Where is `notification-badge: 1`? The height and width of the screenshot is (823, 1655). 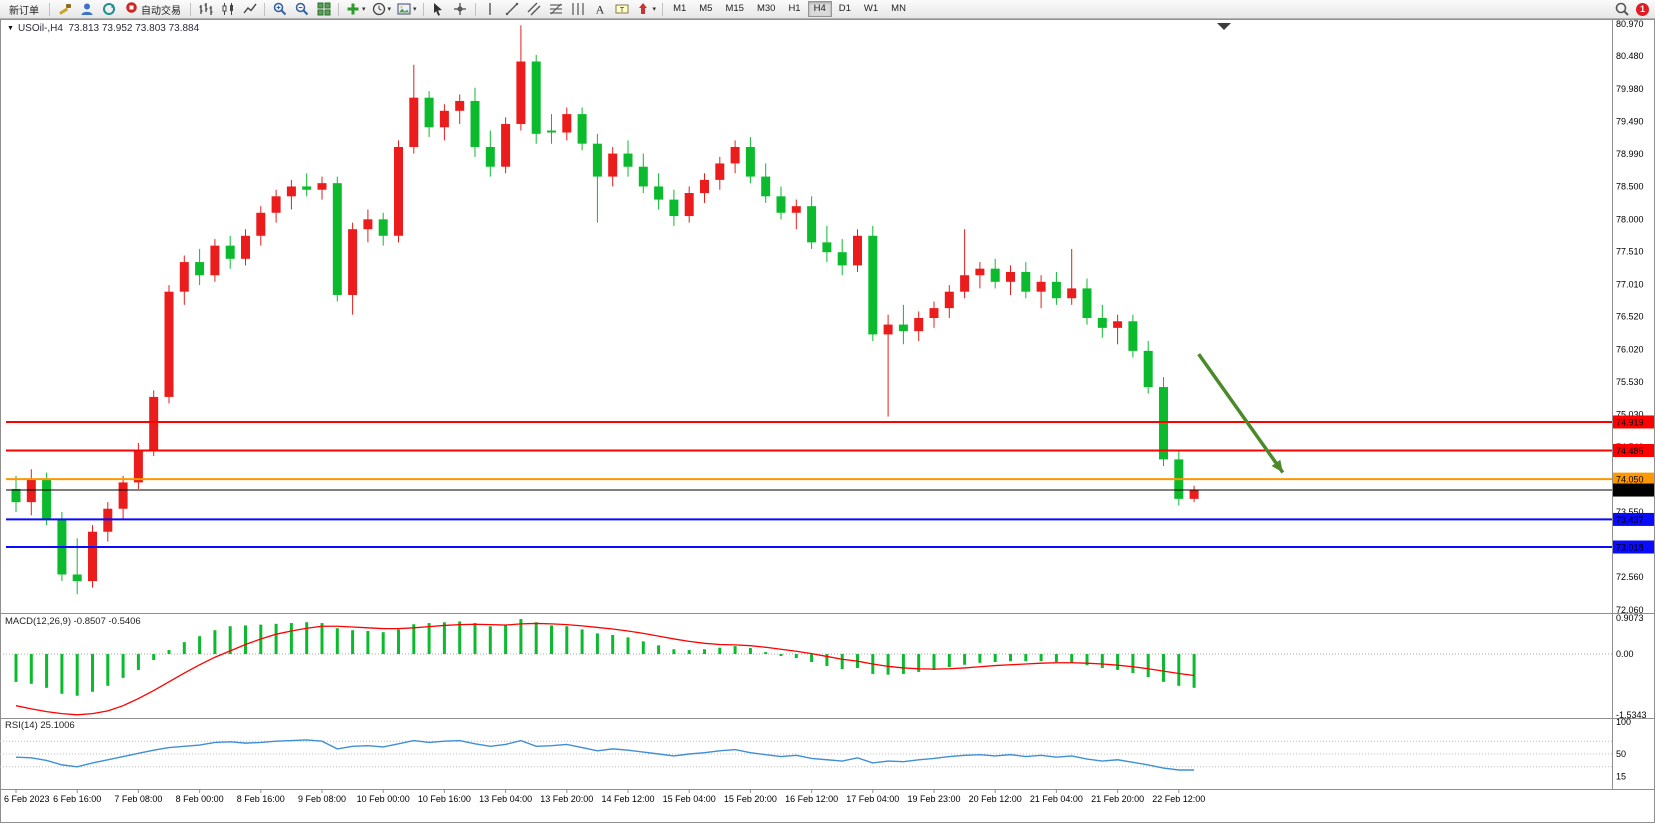 notification-badge: 1 is located at coordinates (1642, 9).